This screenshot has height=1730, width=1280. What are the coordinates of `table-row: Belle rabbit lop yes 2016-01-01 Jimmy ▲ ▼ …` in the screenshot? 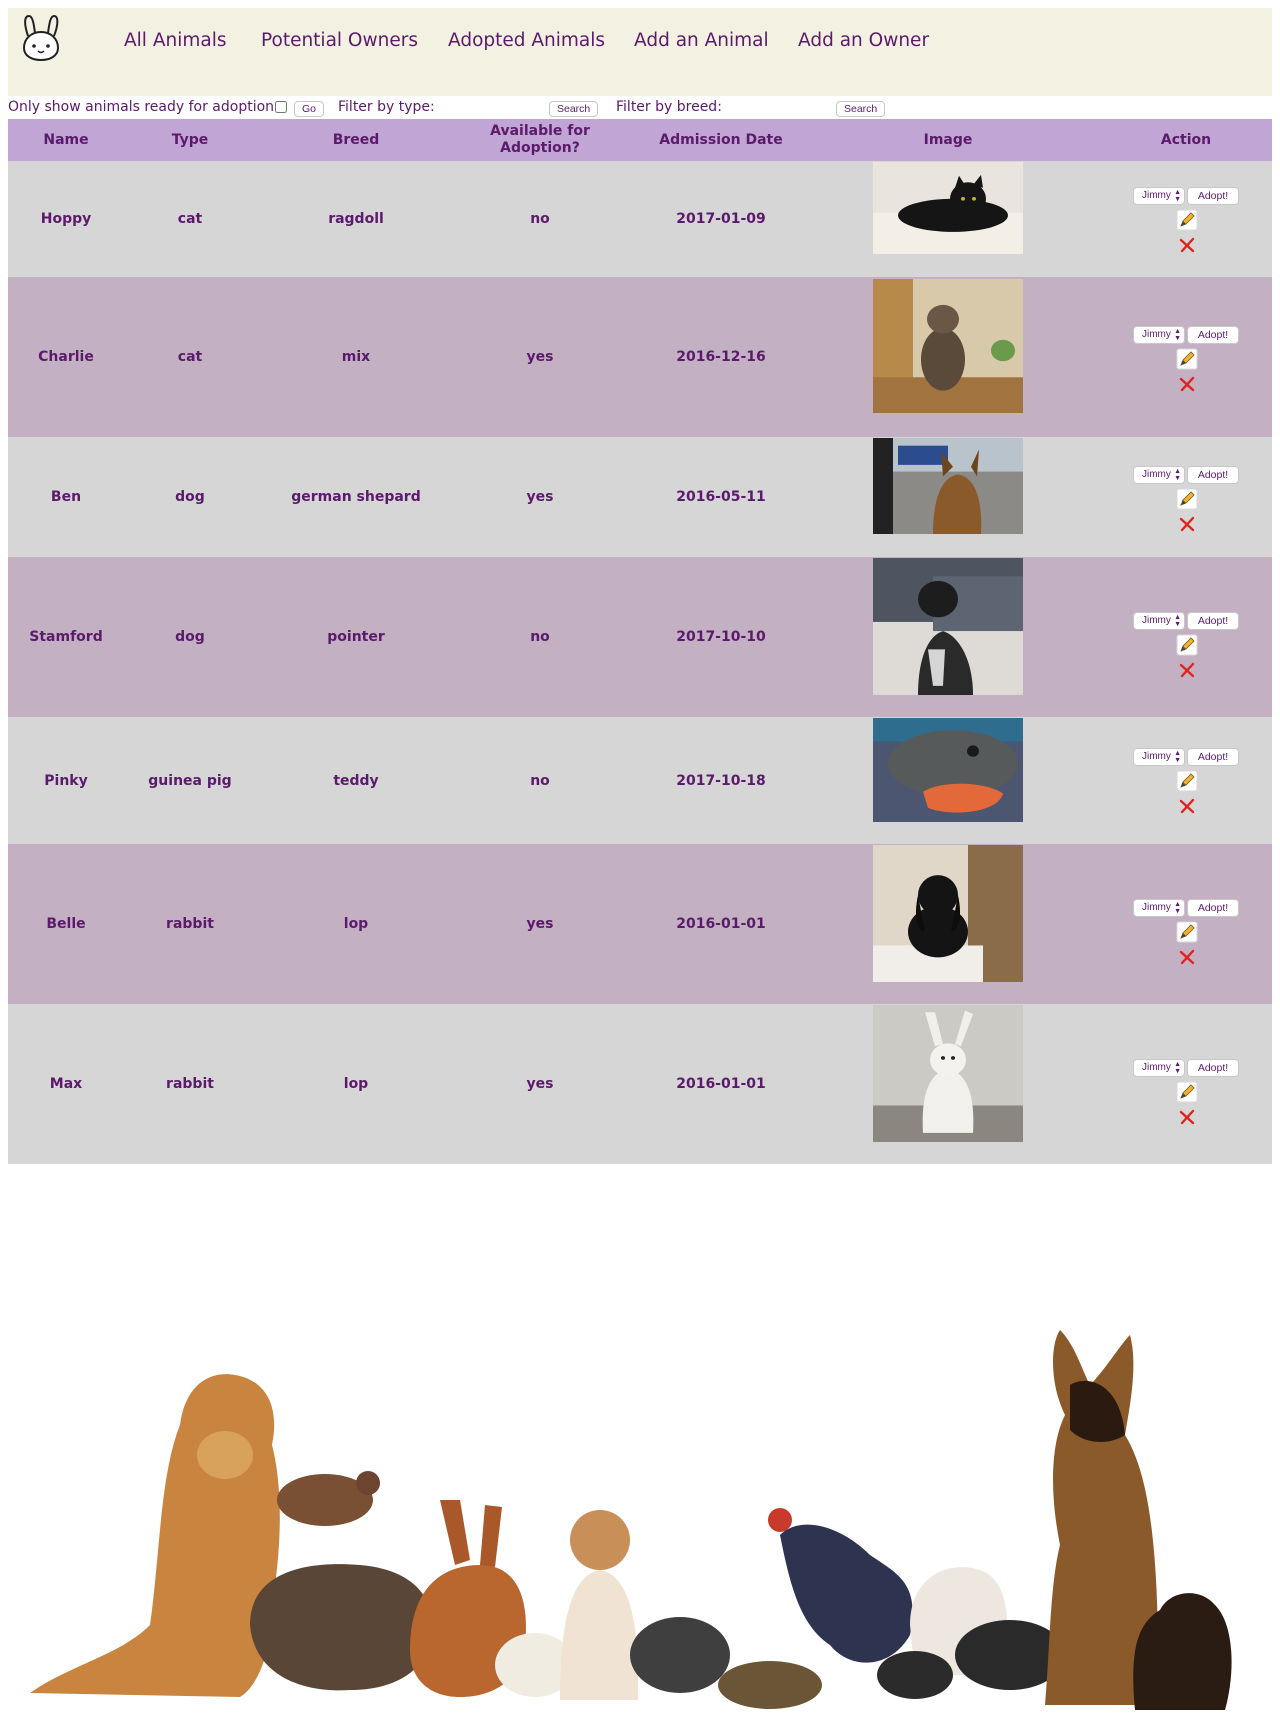 It's located at (640, 924).